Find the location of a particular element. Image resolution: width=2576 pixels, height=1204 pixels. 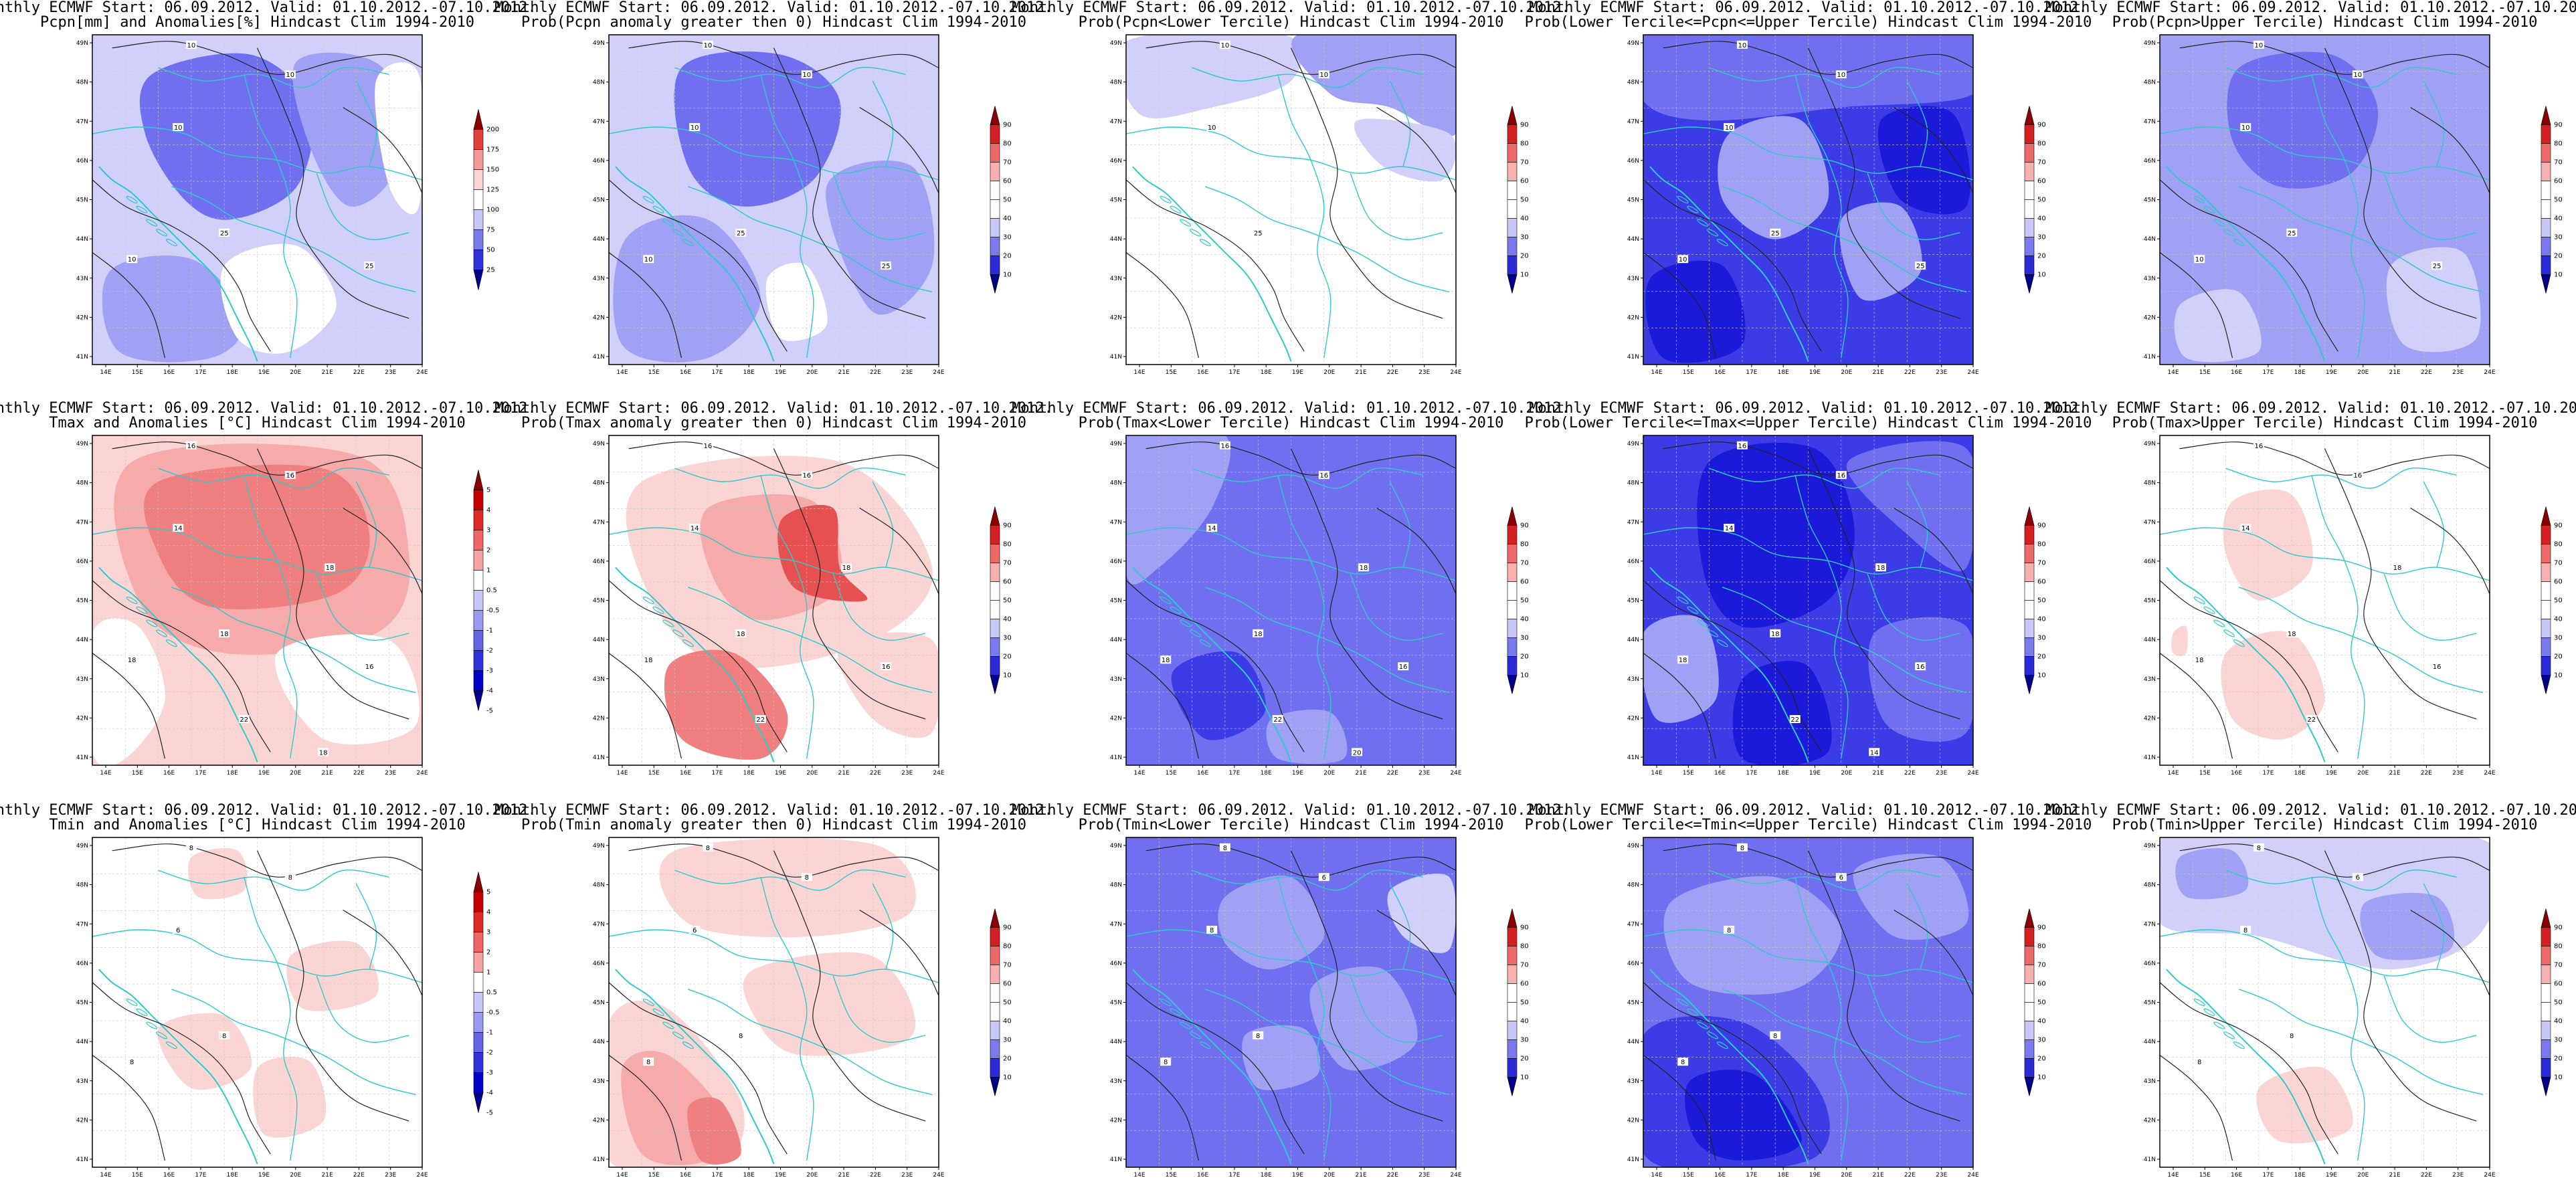

map-field: 10 10 10 25 10 25 is located at coordinates (1808, 200).